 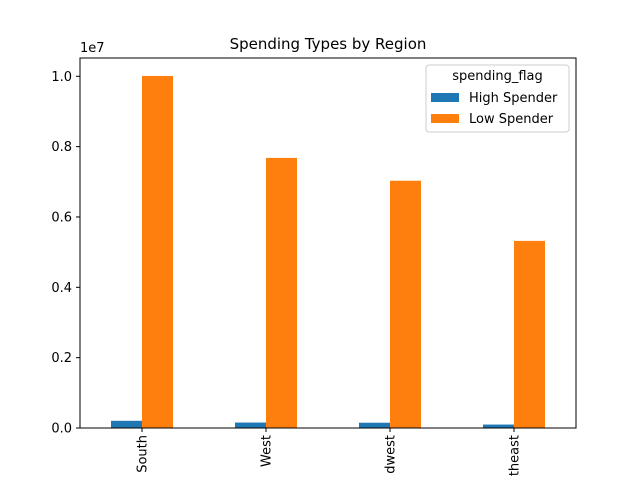 I want to click on y-axis-ticks: 0.0 0.2 0.4 0.6 0.8 1.0, so click(x=65, y=253).